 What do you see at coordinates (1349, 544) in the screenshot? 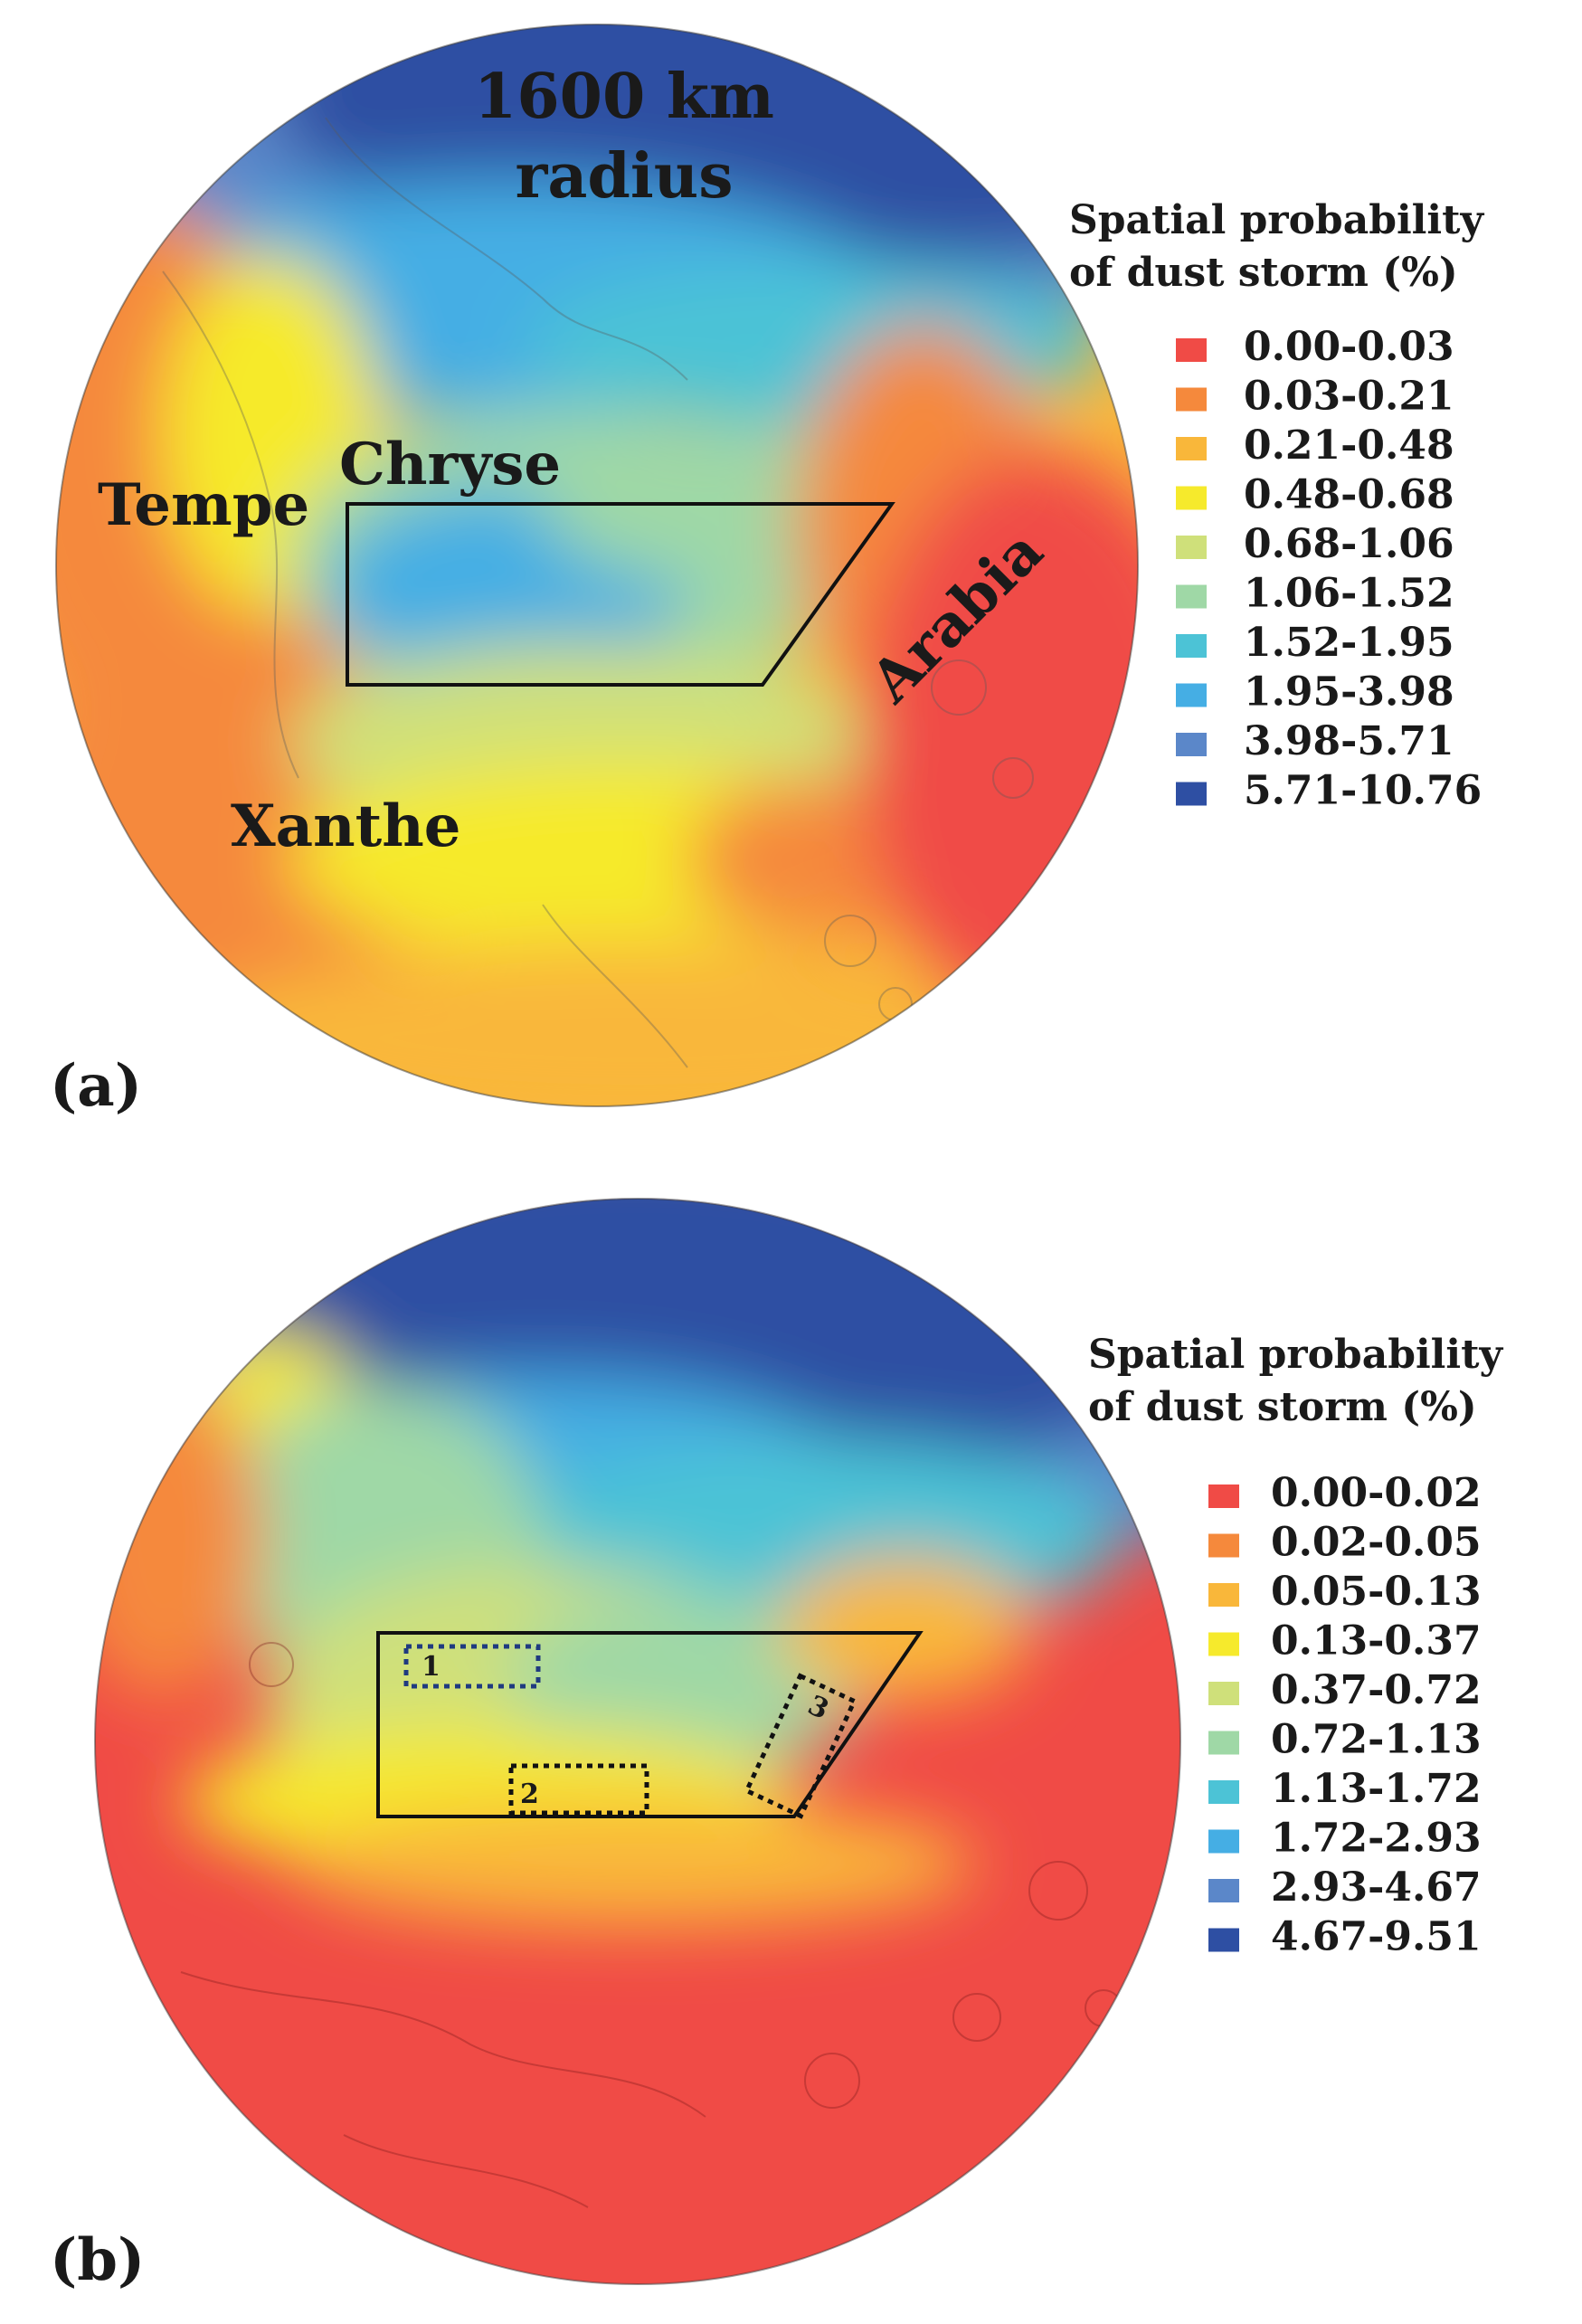
I see `legend-label: 0.68-1.06` at bounding box center [1349, 544].